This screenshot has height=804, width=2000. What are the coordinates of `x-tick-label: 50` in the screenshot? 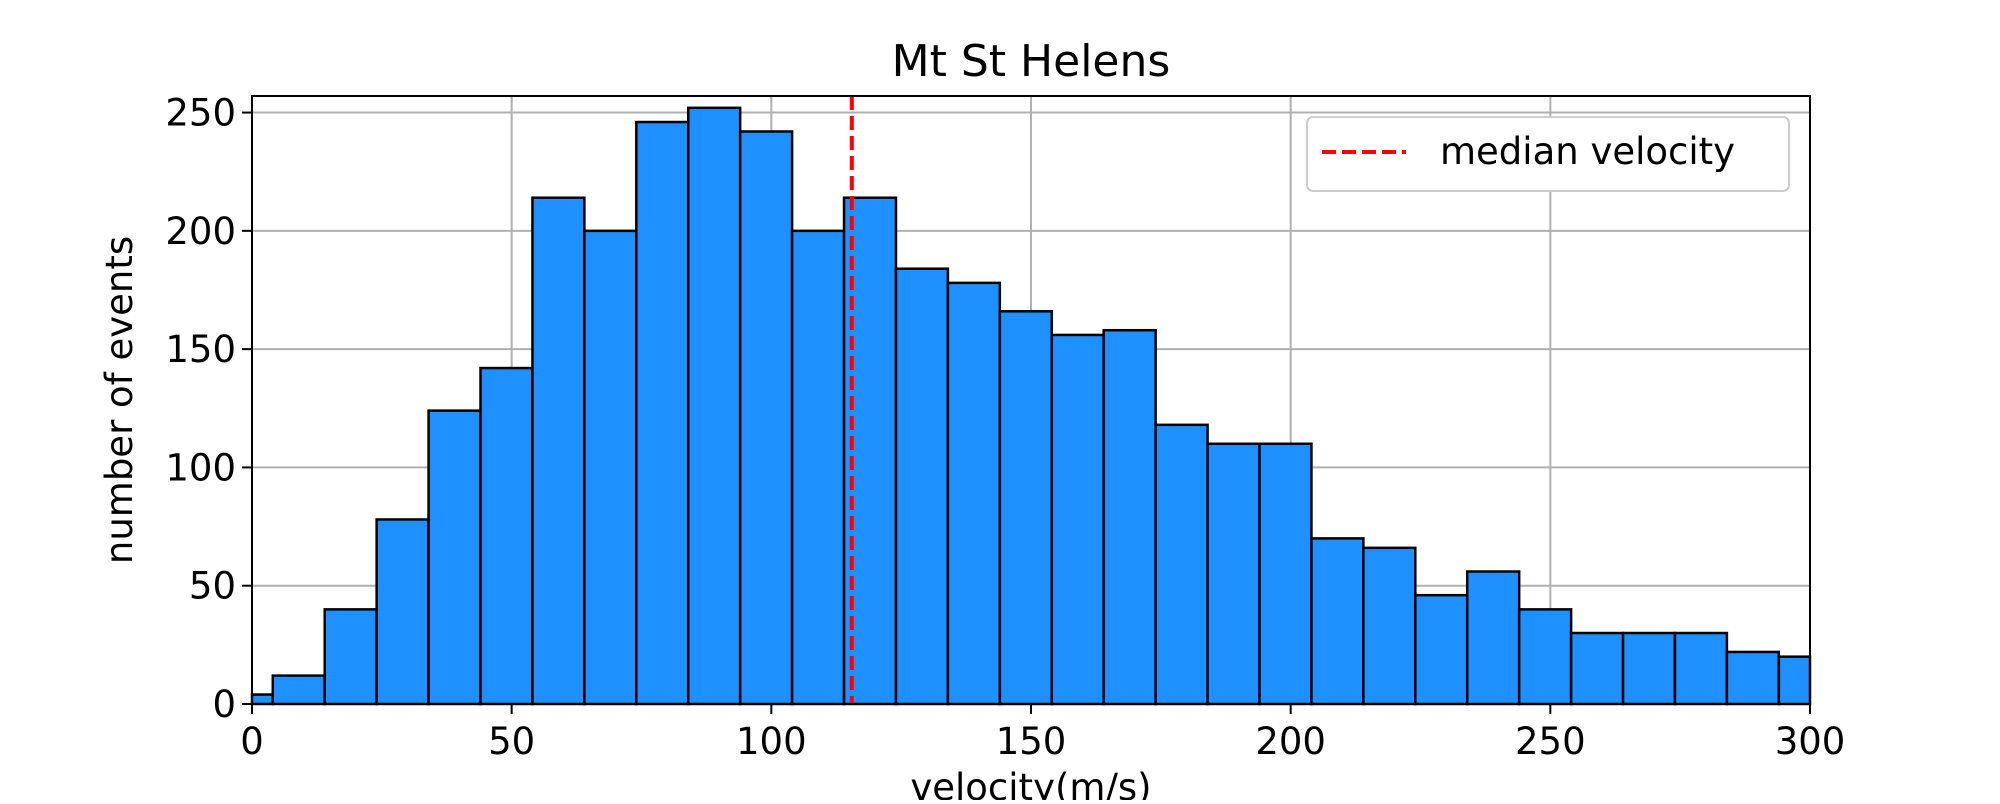 It's located at (511, 741).